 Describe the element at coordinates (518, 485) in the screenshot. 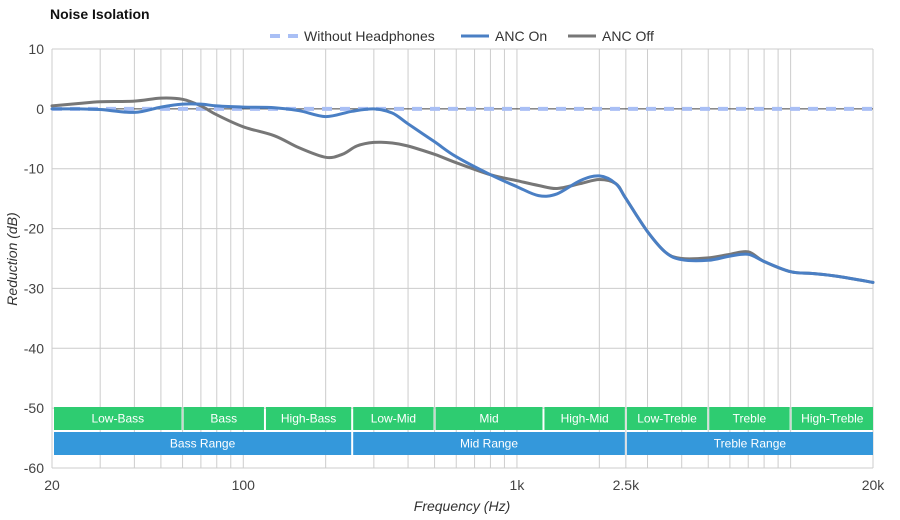

I see `x-tick-label: 1k` at that location.